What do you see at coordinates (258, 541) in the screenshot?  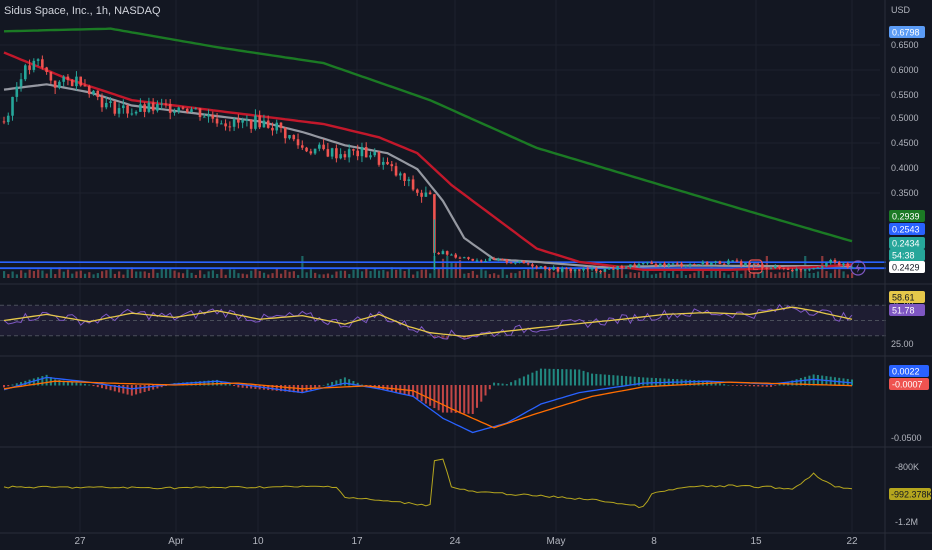 I see `time-tick-label: 10` at bounding box center [258, 541].